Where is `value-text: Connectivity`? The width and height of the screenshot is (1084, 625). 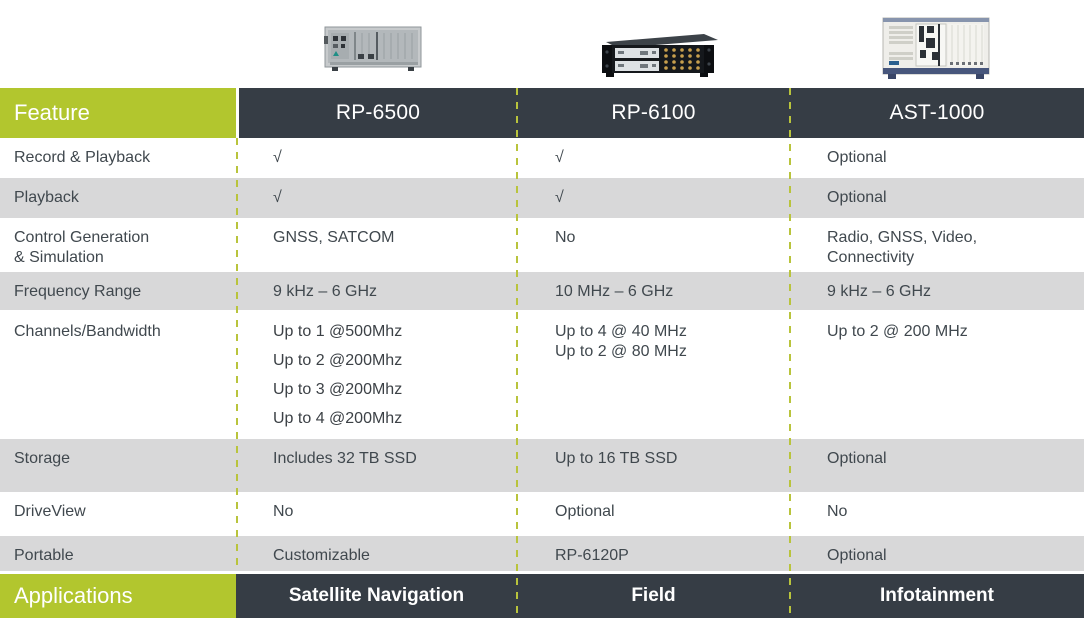 value-text: Connectivity is located at coordinates (871, 257).